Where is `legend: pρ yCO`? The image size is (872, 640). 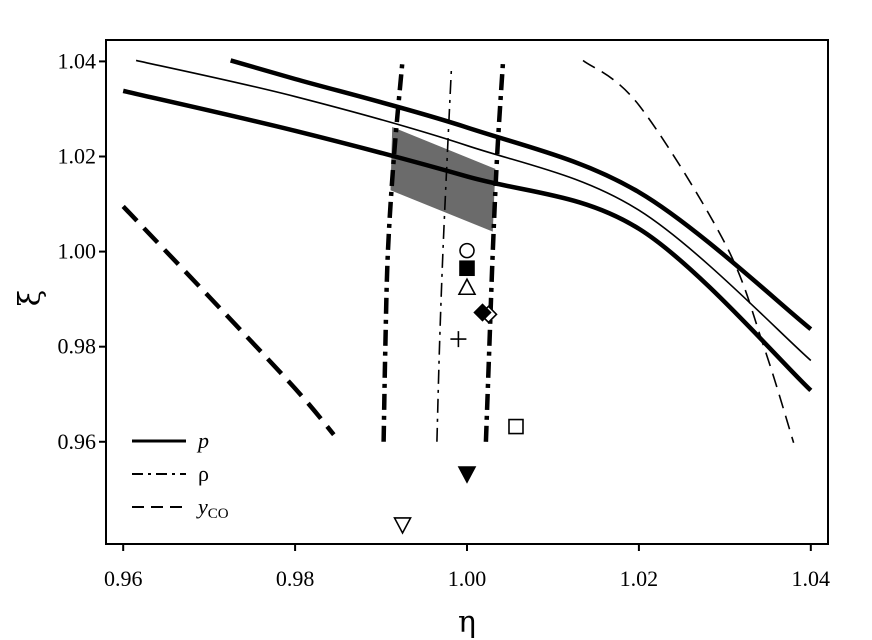 legend: pρ yCO is located at coordinates (180, 475).